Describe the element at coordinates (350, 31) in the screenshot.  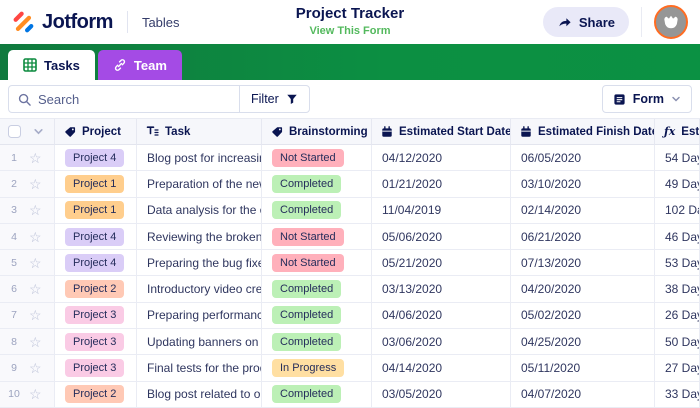
I see `view-this-form-link: View This Form` at that location.